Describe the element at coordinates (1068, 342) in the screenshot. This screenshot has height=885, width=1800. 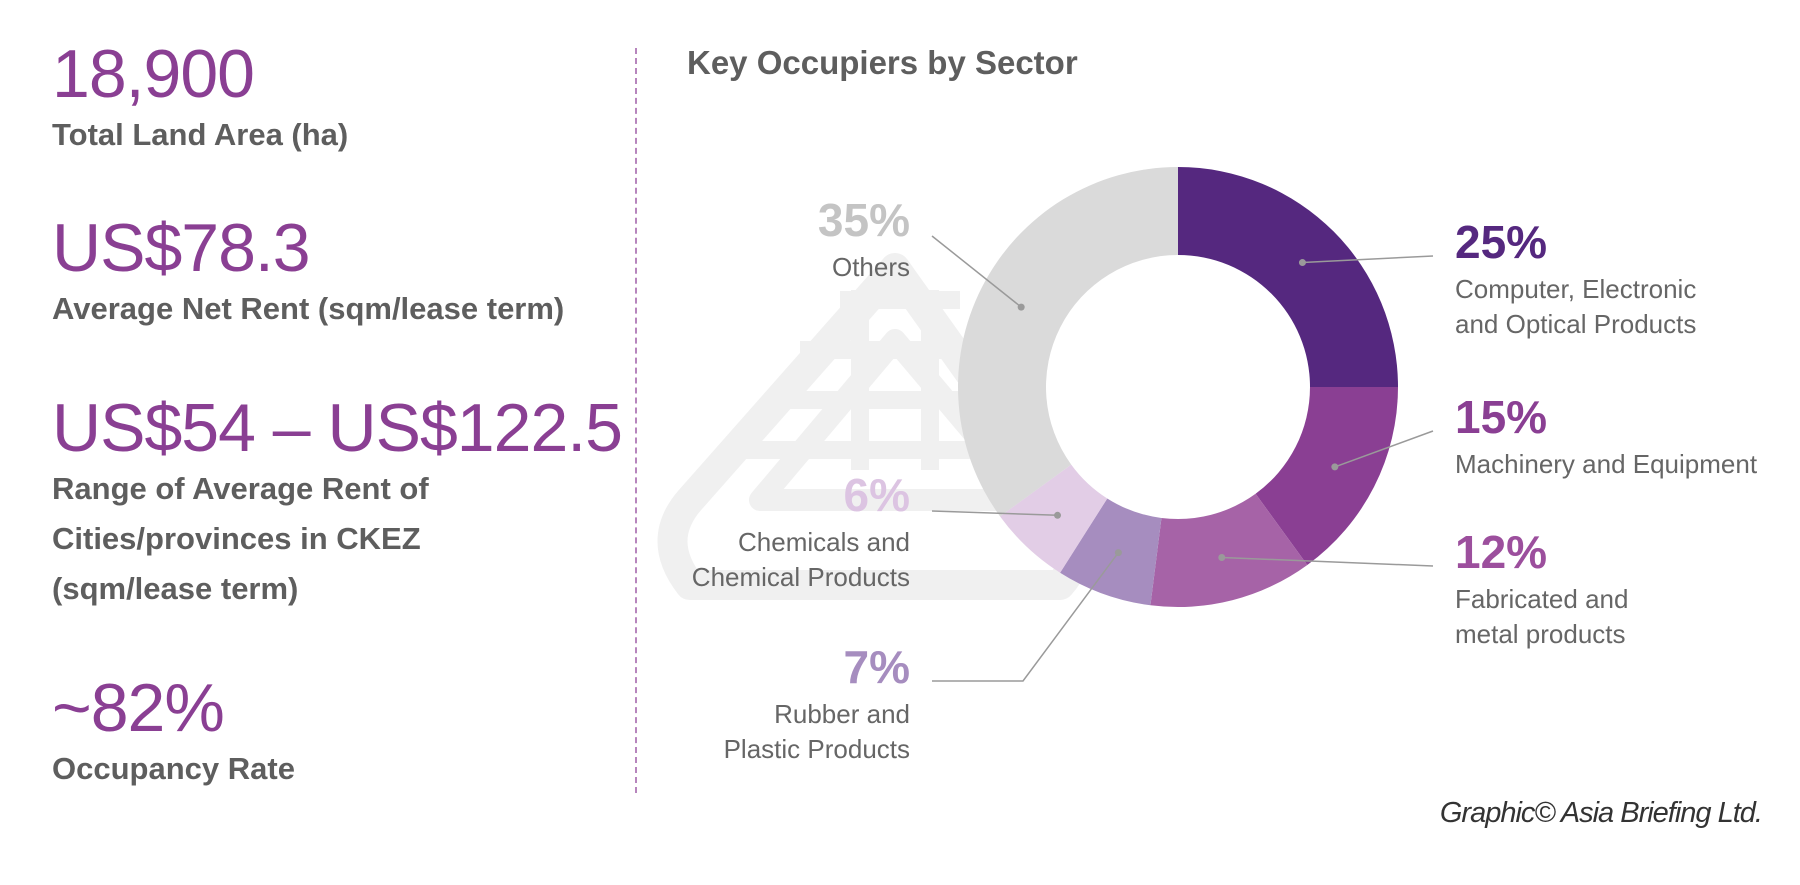
I see `slice-others` at that location.